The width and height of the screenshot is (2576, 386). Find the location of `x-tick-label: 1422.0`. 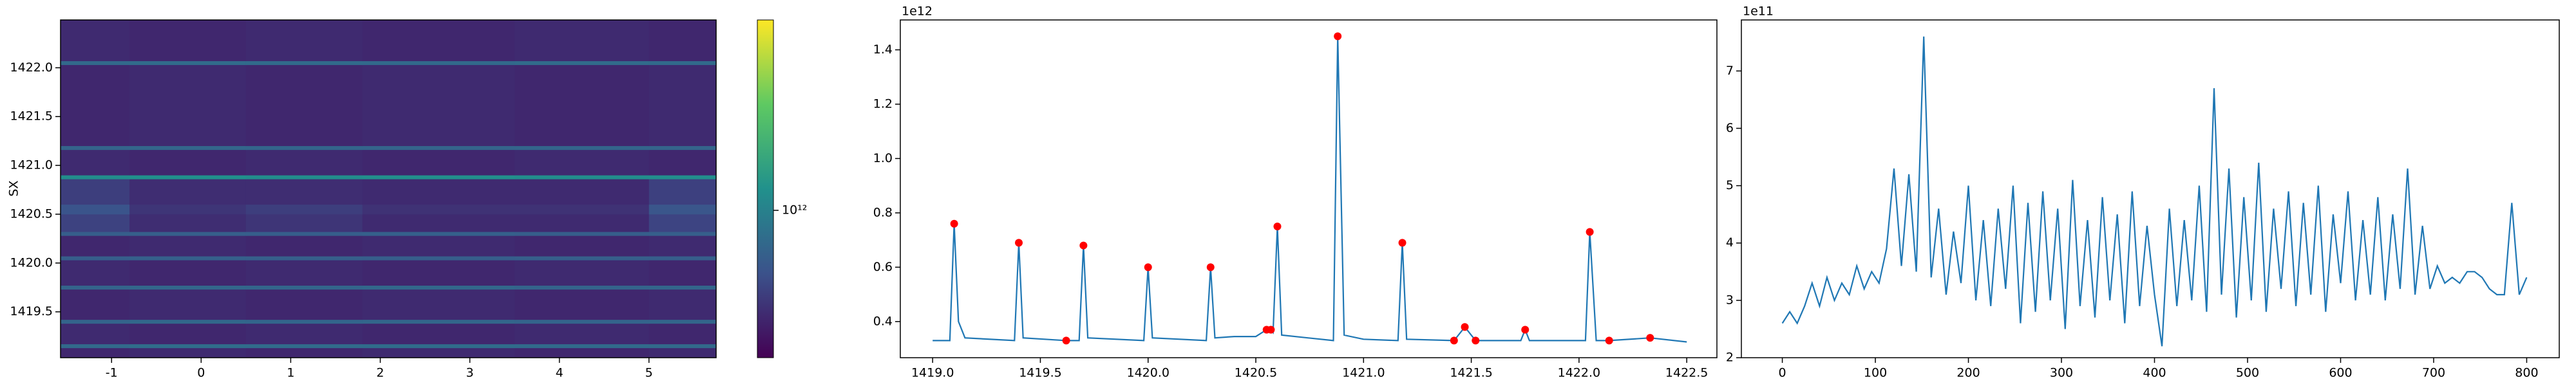

x-tick-label: 1422.0 is located at coordinates (1579, 373).